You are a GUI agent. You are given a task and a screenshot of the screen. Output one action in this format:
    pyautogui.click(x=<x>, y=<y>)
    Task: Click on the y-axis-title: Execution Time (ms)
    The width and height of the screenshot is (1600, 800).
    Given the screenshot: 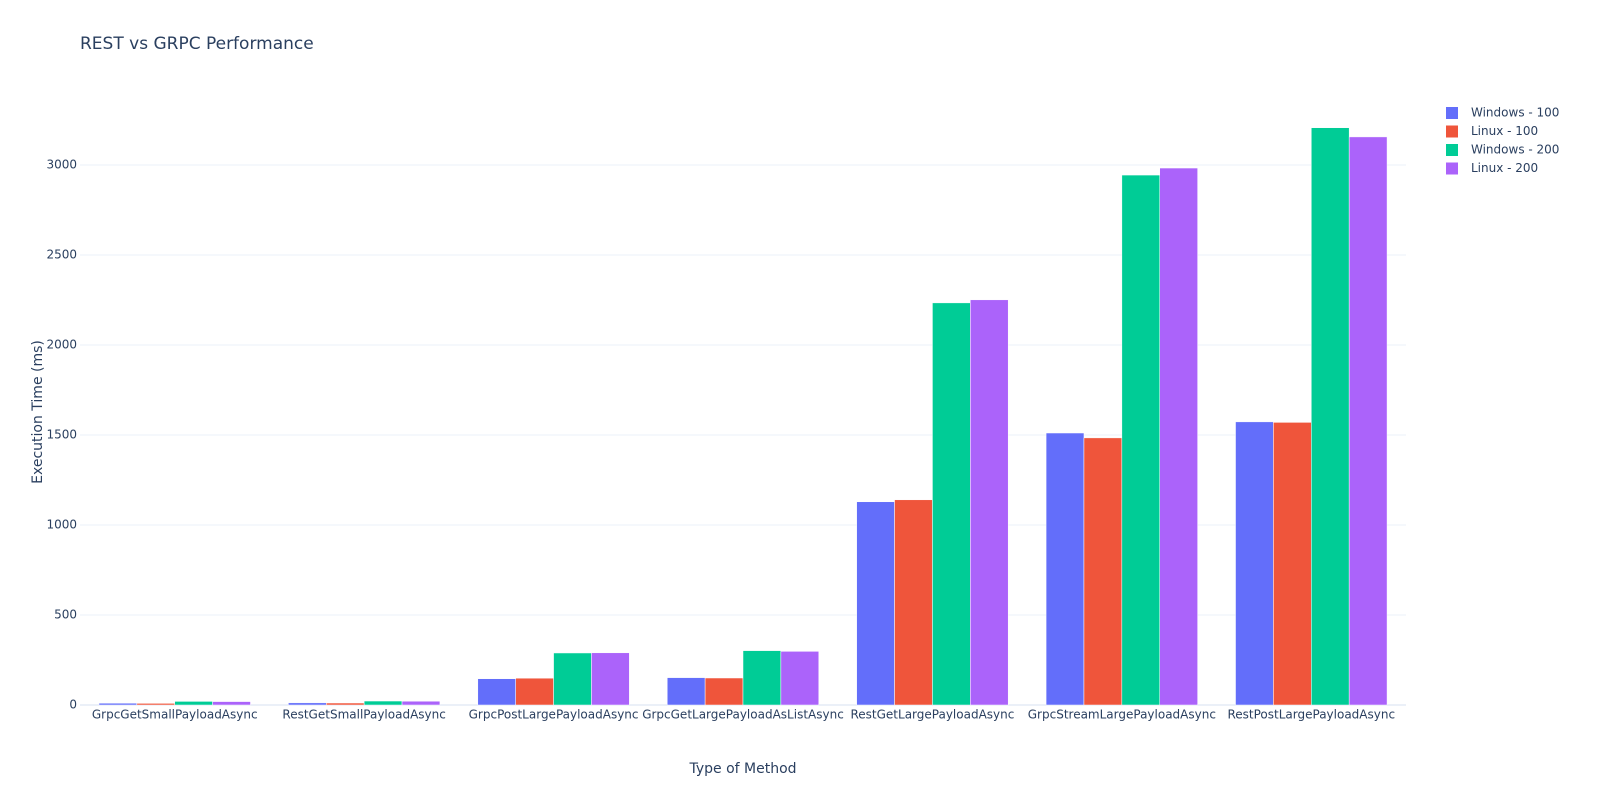 What is the action you would take?
    pyautogui.click(x=38, y=412)
    